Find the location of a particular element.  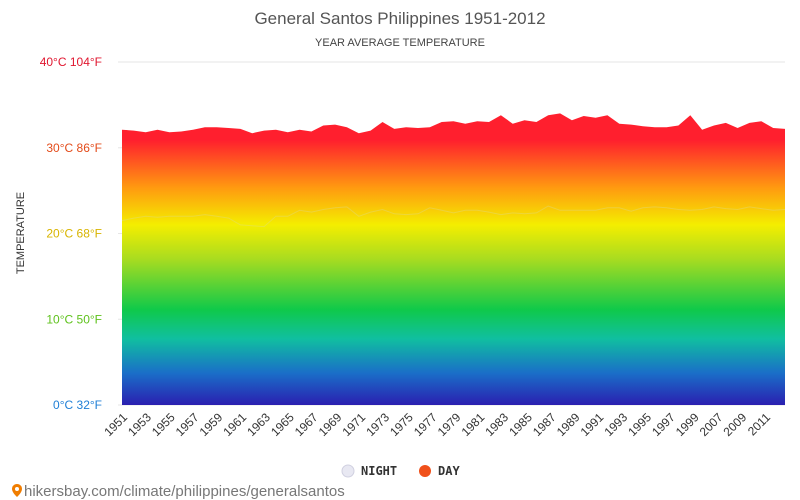

x-tick-label: 1987 is located at coordinates (544, 424).